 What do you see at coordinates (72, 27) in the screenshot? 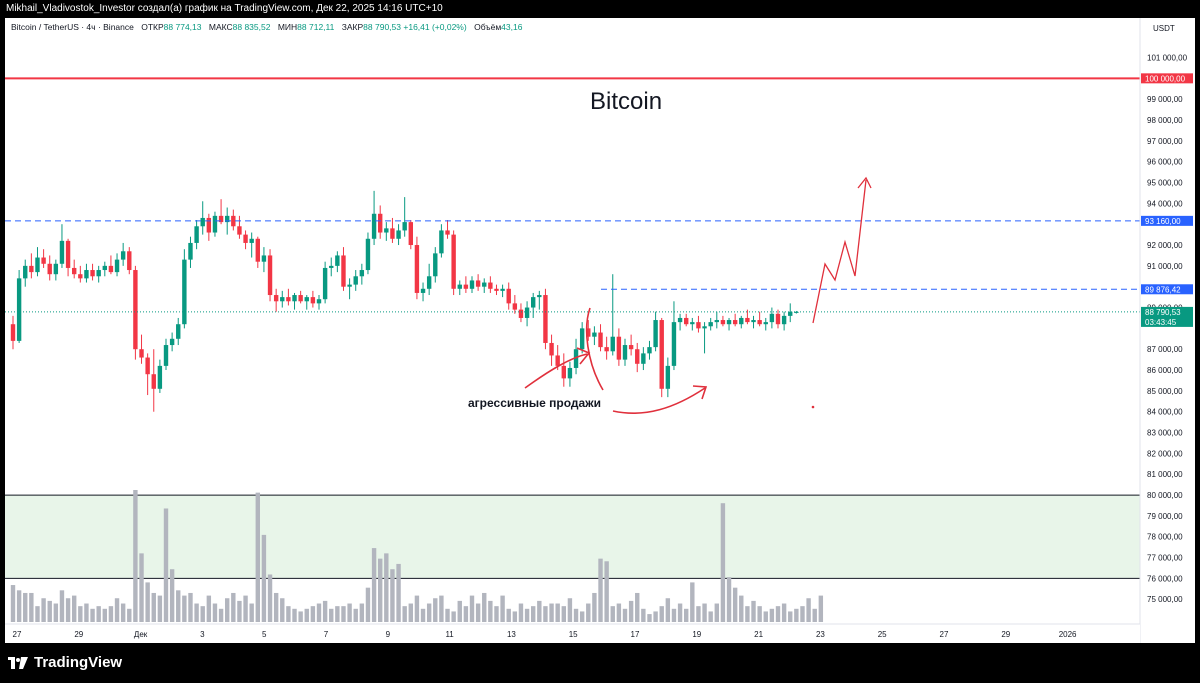
I see `symbol-name: Bitcoin / TetherUS · 4ч · Binance` at bounding box center [72, 27].